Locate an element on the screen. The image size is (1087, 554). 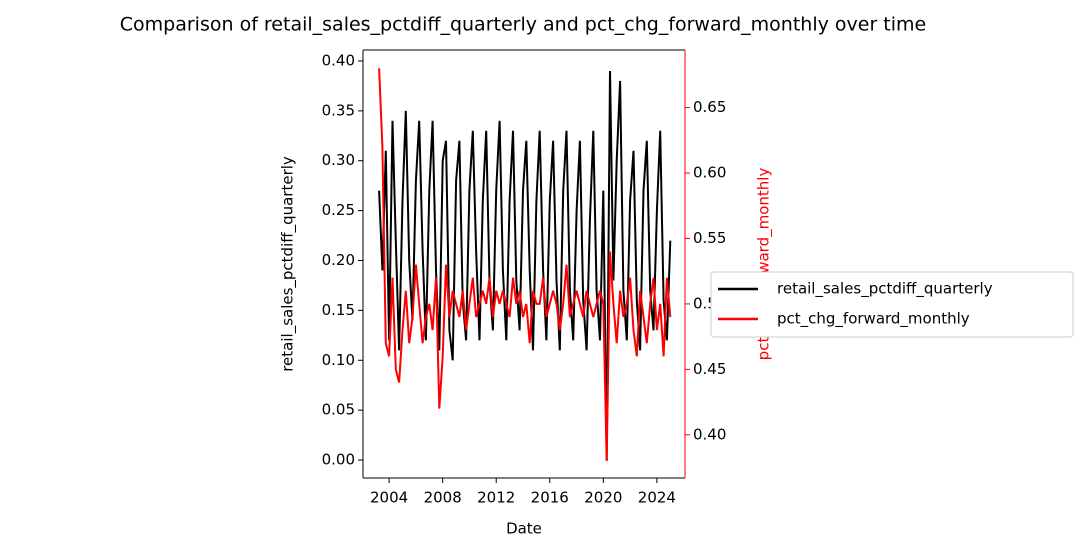
y-tick-label: 0.10 is located at coordinates (338, 360).